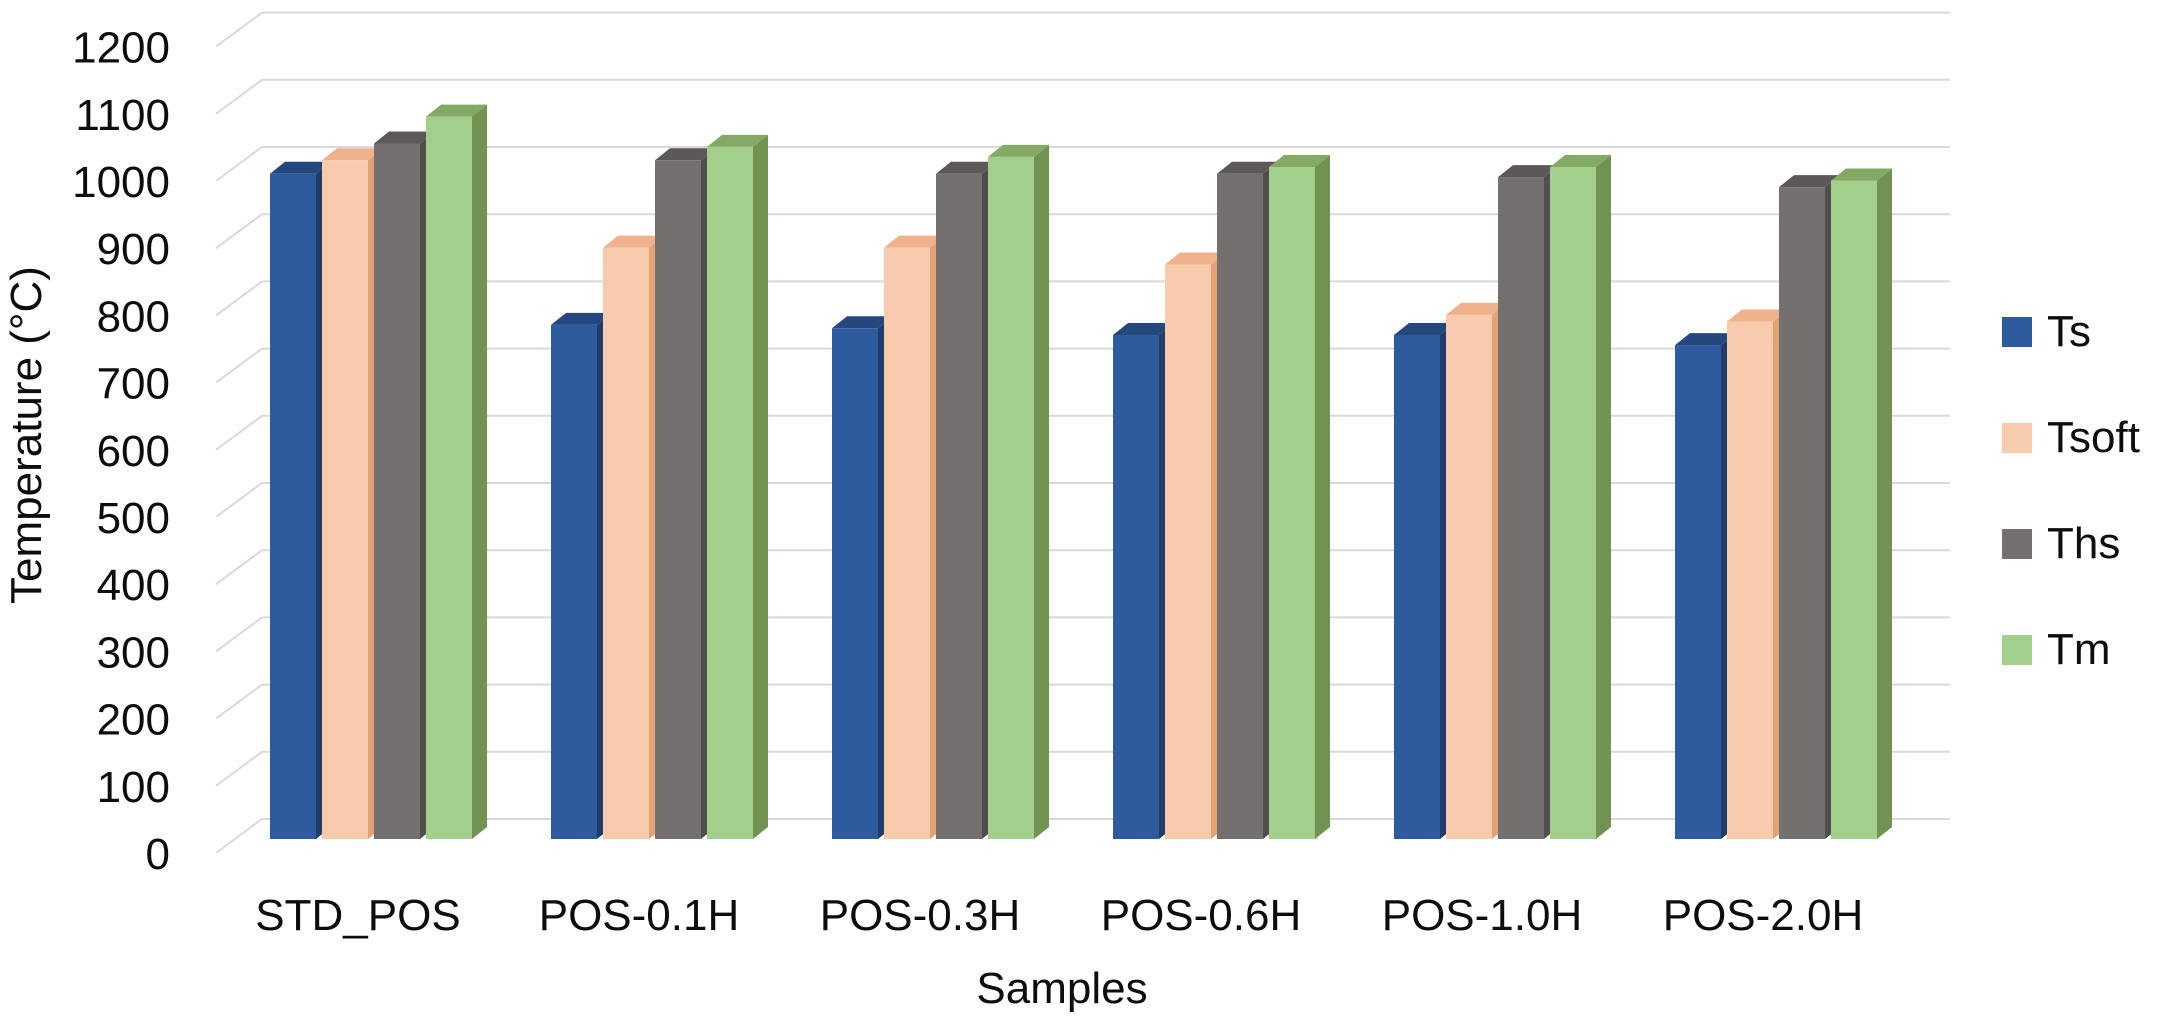 This screenshot has height=1019, width=2167. Describe the element at coordinates (357, 915) in the screenshot. I see `x-tick-label-STD_POS: STD_POS` at that location.